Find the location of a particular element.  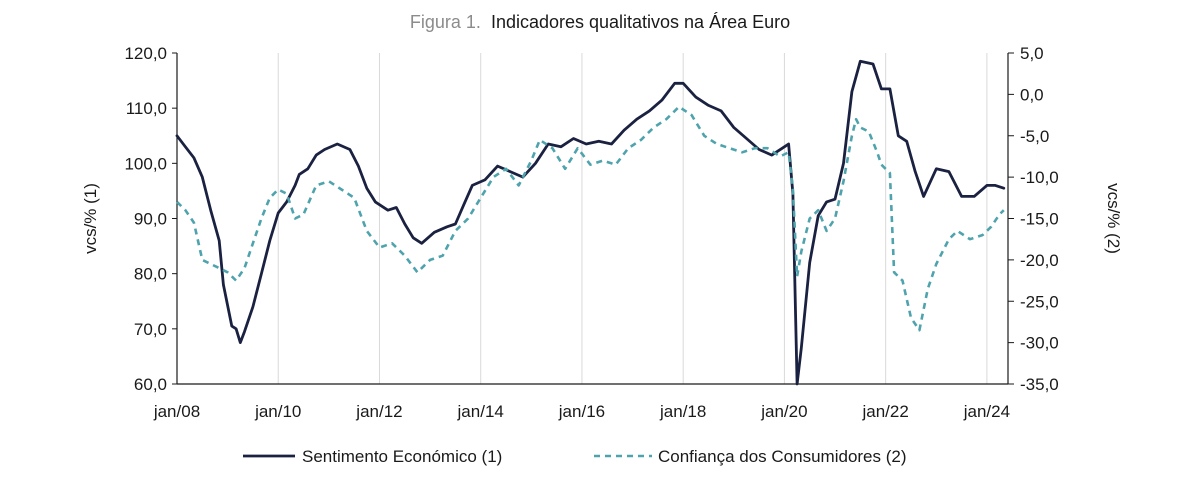

left-tick-label: 80,0 is located at coordinates (150, 274).